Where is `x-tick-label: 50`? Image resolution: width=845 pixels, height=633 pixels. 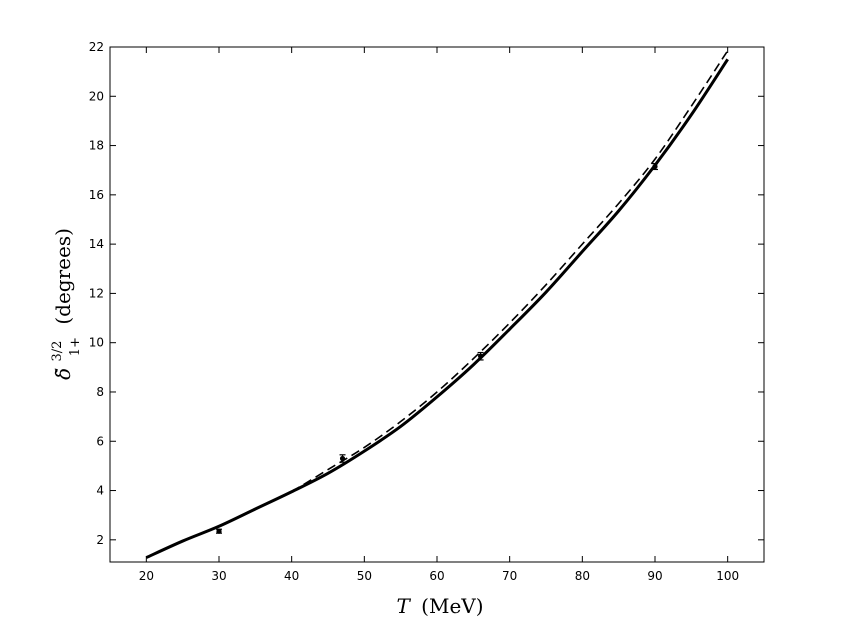 x-tick-label: 50 is located at coordinates (364, 576).